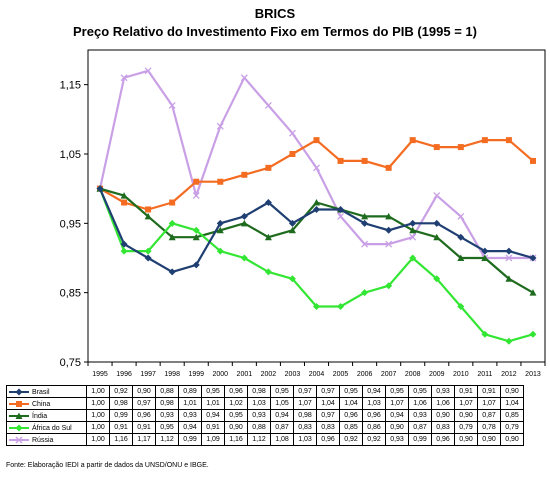 This screenshot has width=550, height=480. I want to click on table-cell: 1,05, so click(282, 403).